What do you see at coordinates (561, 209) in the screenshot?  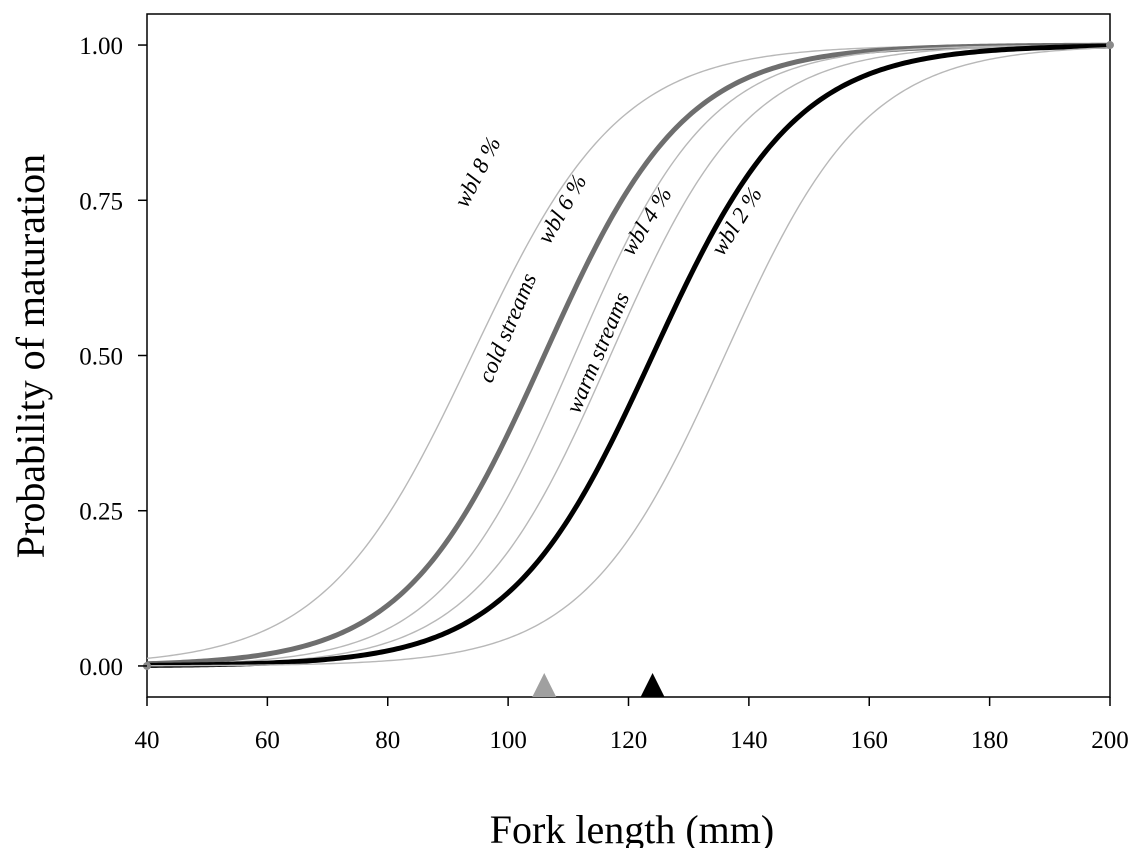 I see `label-wbl-6: wbl 6 %` at bounding box center [561, 209].